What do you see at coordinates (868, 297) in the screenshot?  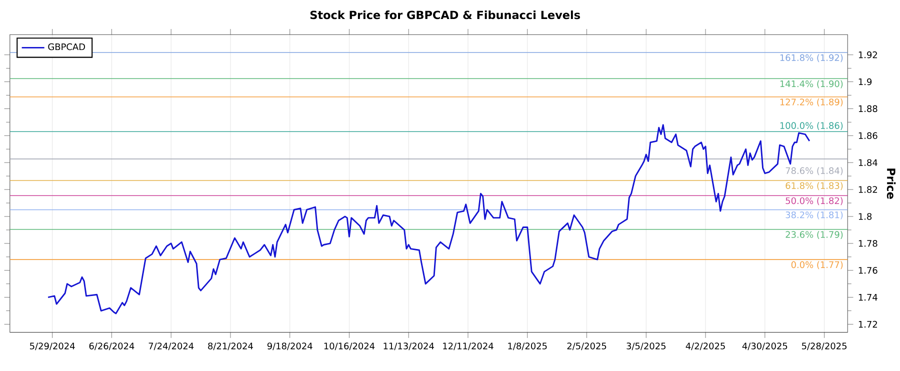 I see `y-tick-label: 1.74` at bounding box center [868, 297].